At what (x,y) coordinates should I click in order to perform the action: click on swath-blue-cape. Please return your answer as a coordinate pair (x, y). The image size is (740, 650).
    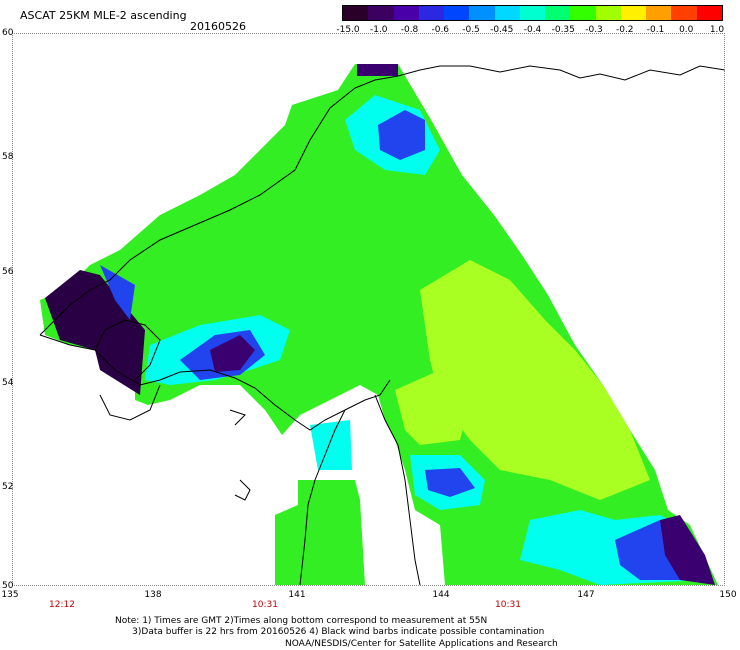
    Looking at the image, I should click on (117, 292).